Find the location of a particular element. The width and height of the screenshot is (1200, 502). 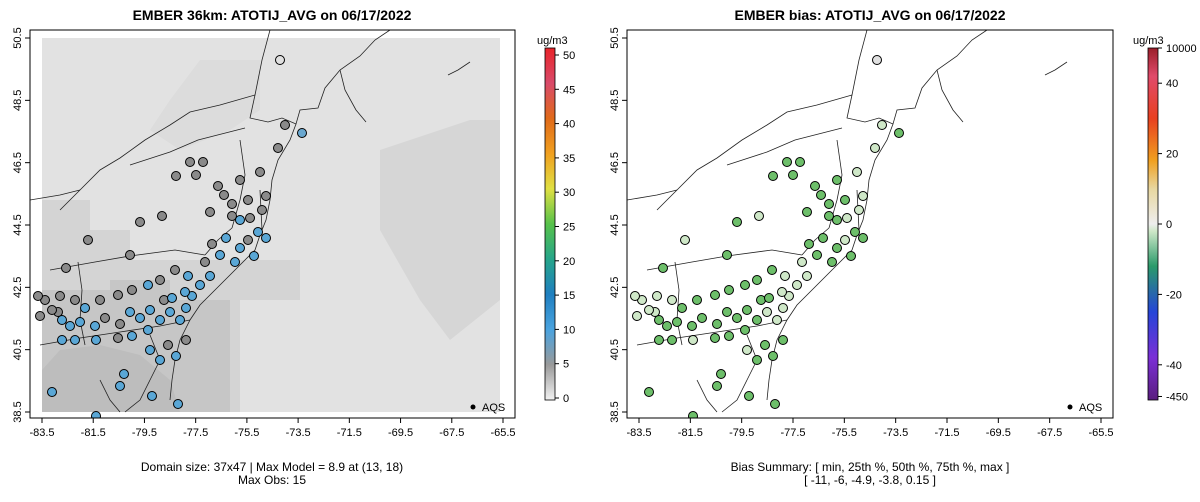

left-y-tick-label: 46.5 is located at coordinates (18, 162).